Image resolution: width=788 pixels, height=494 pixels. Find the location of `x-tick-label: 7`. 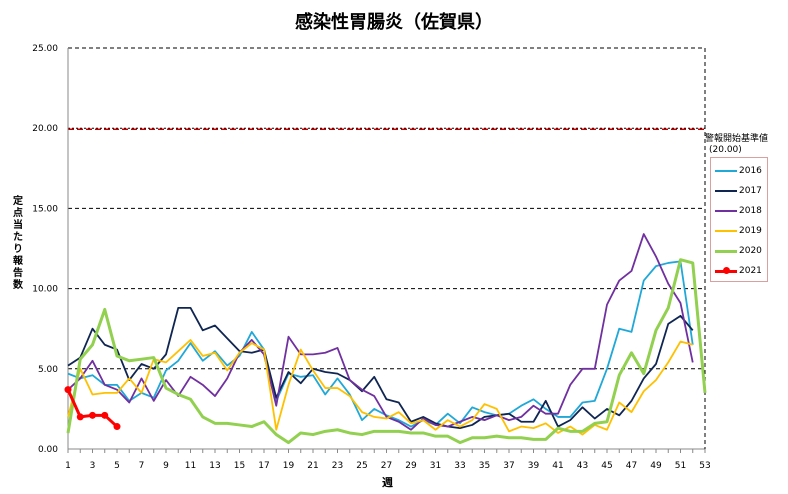

x-tick-label: 7 is located at coordinates (142, 466).